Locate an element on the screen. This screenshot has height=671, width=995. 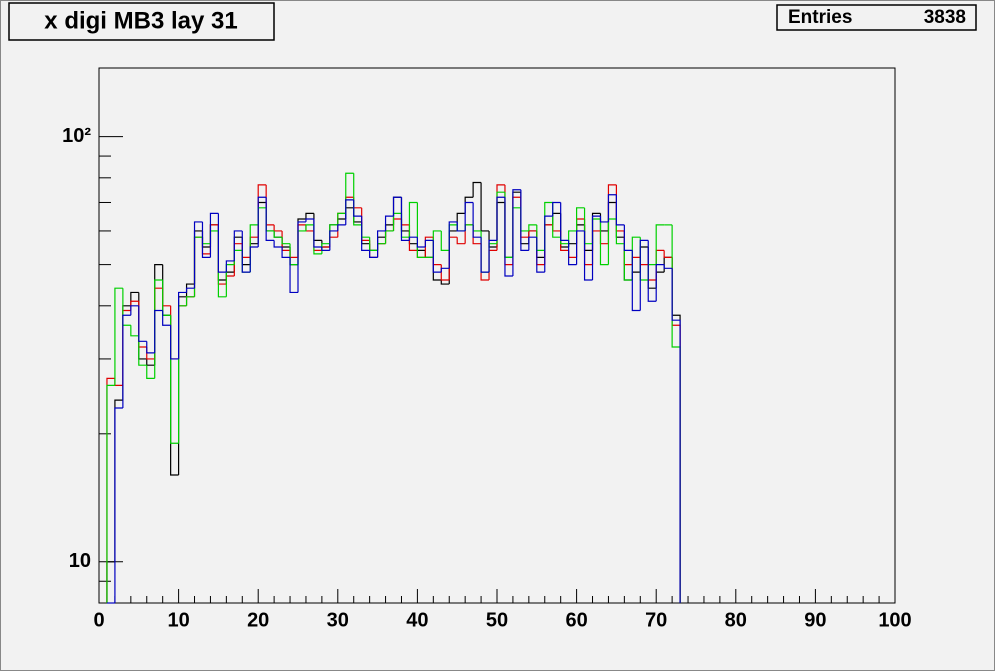
x-tick-label: 70 is located at coordinates (656, 620).